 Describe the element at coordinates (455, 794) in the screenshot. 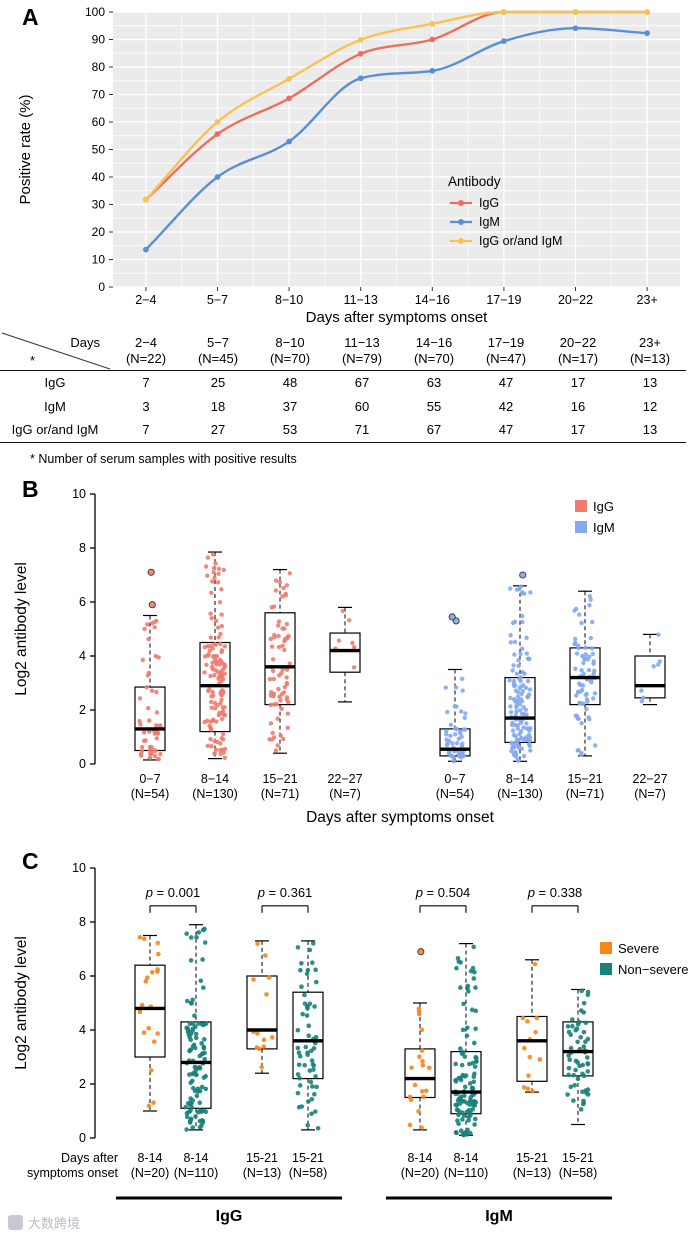

I see `x-tick-sublabel: (N=54)` at that location.